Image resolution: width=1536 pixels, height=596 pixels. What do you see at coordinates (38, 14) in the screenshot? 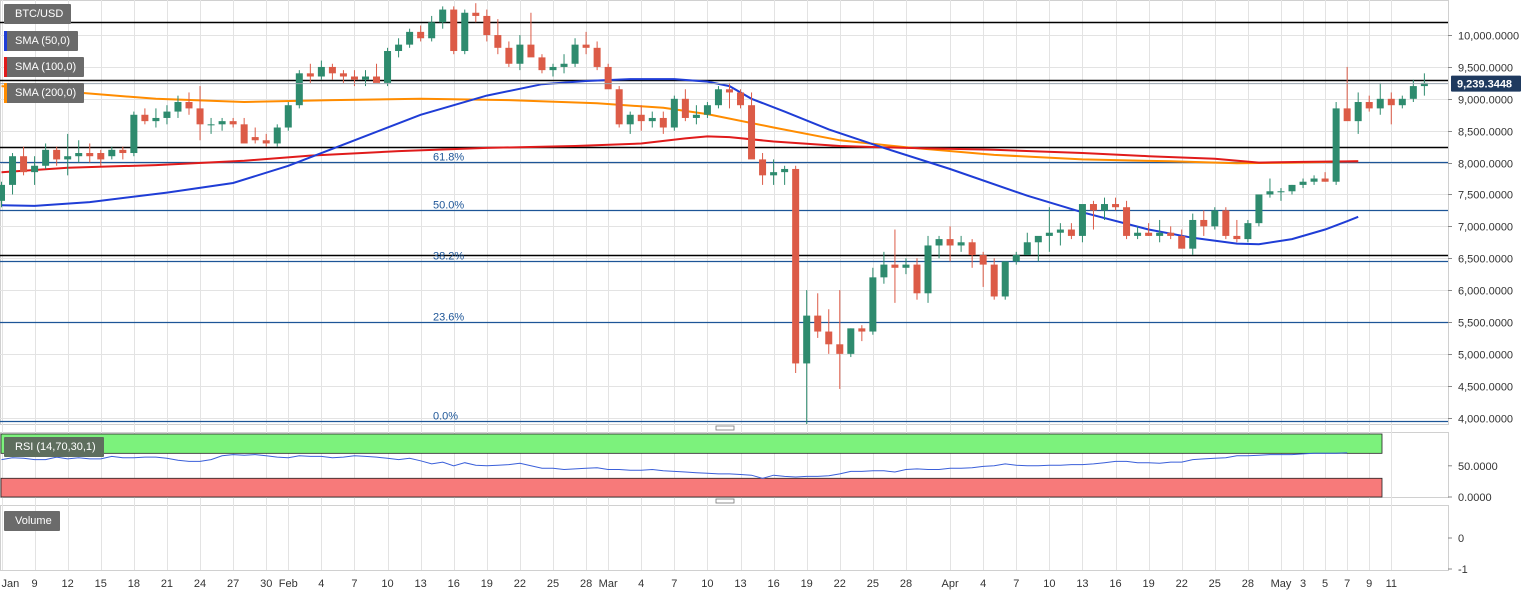
I see `symbol-tag: BTC/USD` at bounding box center [38, 14].